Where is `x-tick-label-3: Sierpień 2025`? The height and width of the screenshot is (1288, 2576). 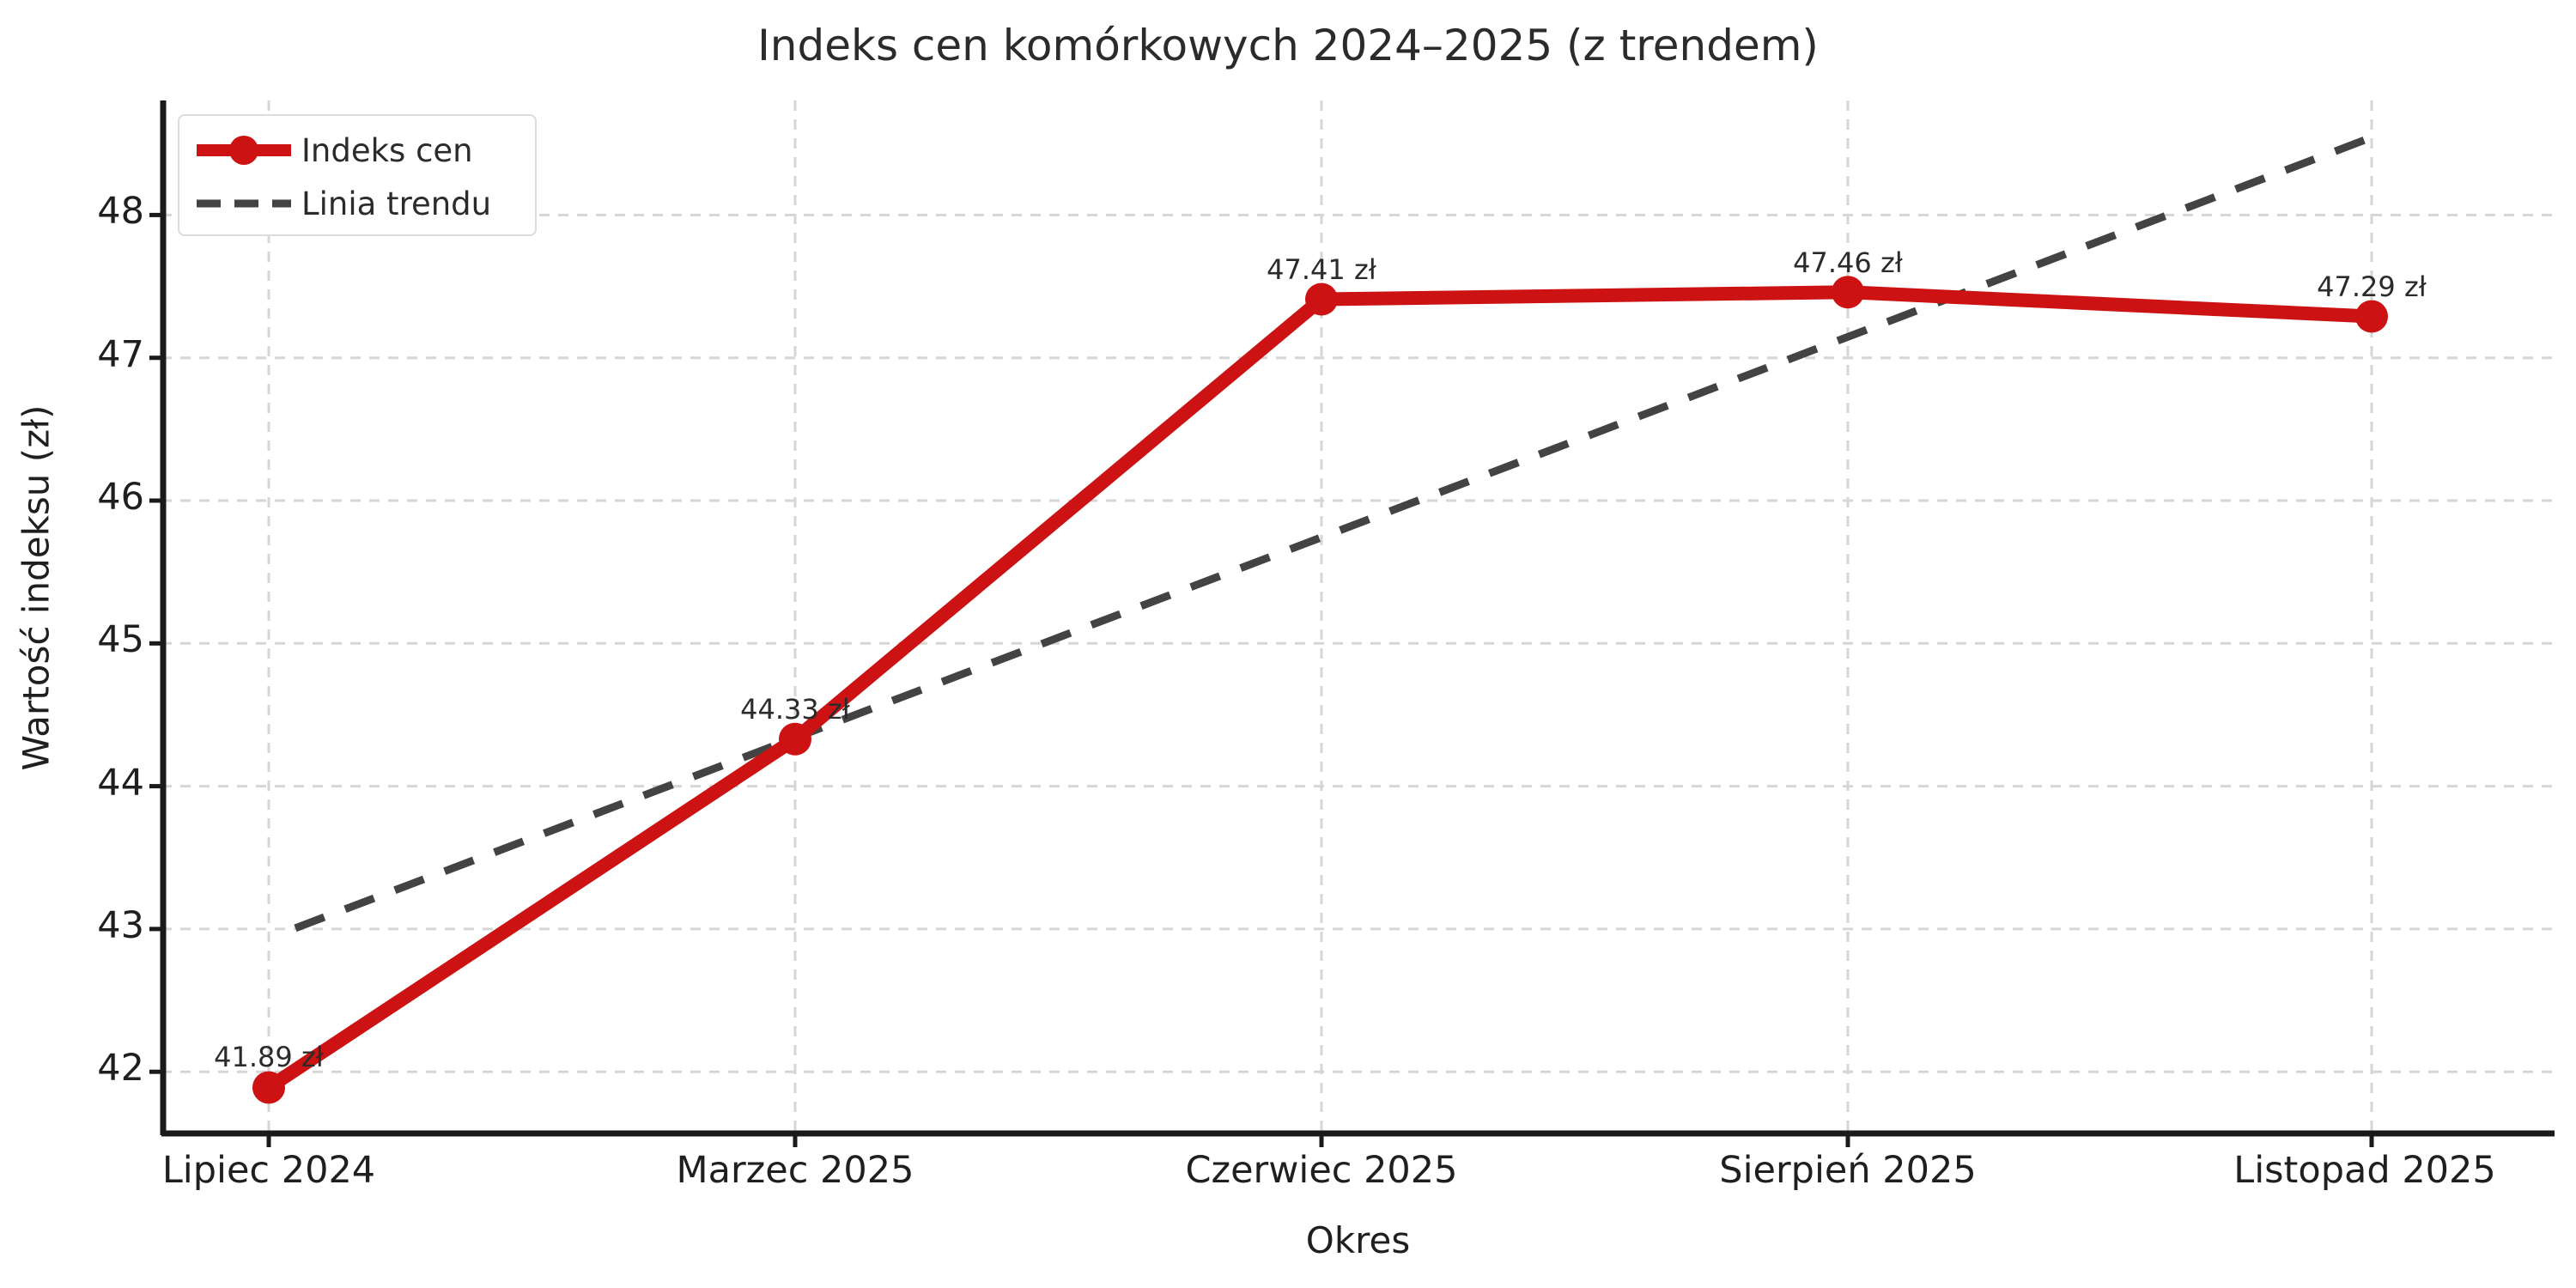 x-tick-label-3: Sierpień 2025 is located at coordinates (1848, 1170).